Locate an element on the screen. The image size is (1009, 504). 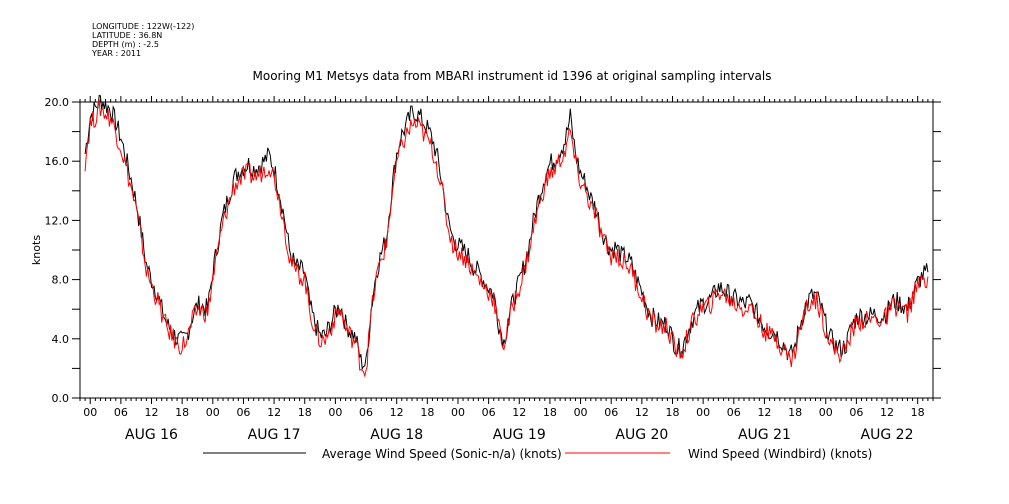
metadata-depth: DEPTH (m) : -2.5 is located at coordinates (125, 44).